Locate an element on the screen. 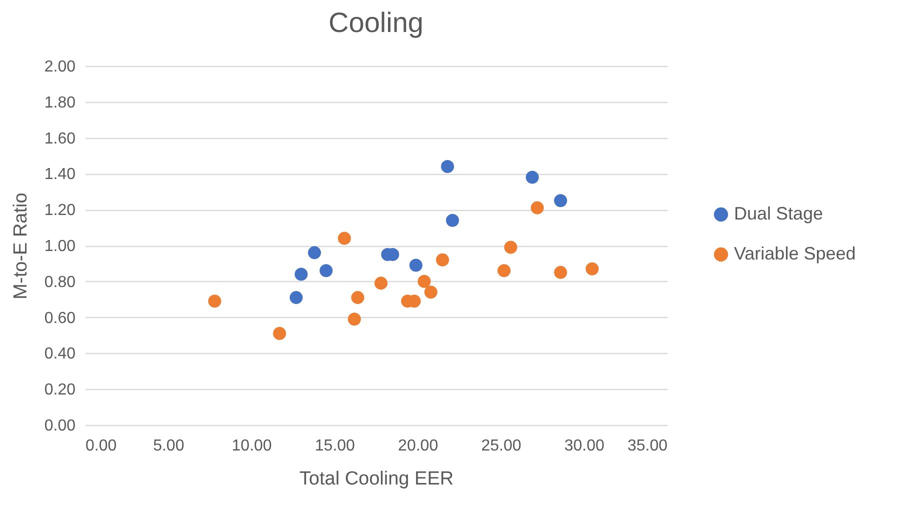 The image size is (899, 519). x-tick-label: 10.00 is located at coordinates (252, 446).